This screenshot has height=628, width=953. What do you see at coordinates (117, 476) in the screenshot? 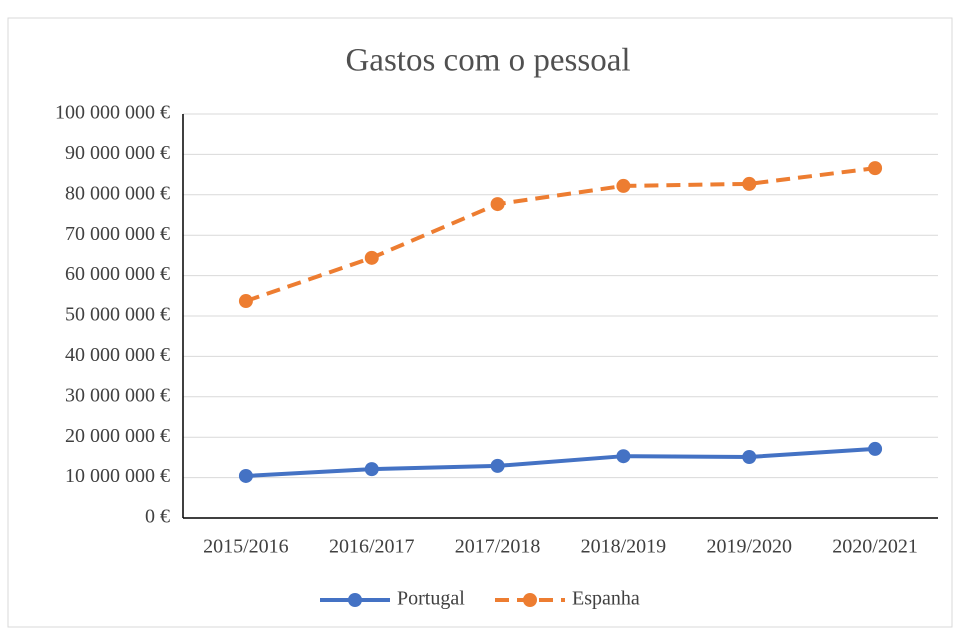
I see `y-tick-label: 10 000 000 €` at bounding box center [117, 476].